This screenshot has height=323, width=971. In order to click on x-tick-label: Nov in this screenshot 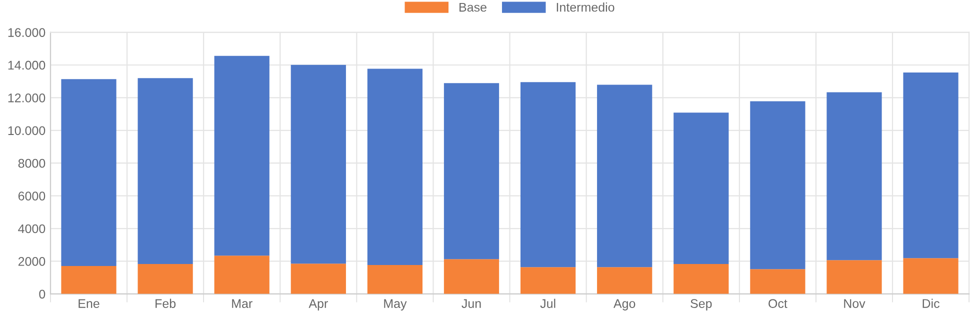, I will do `click(855, 303)`.